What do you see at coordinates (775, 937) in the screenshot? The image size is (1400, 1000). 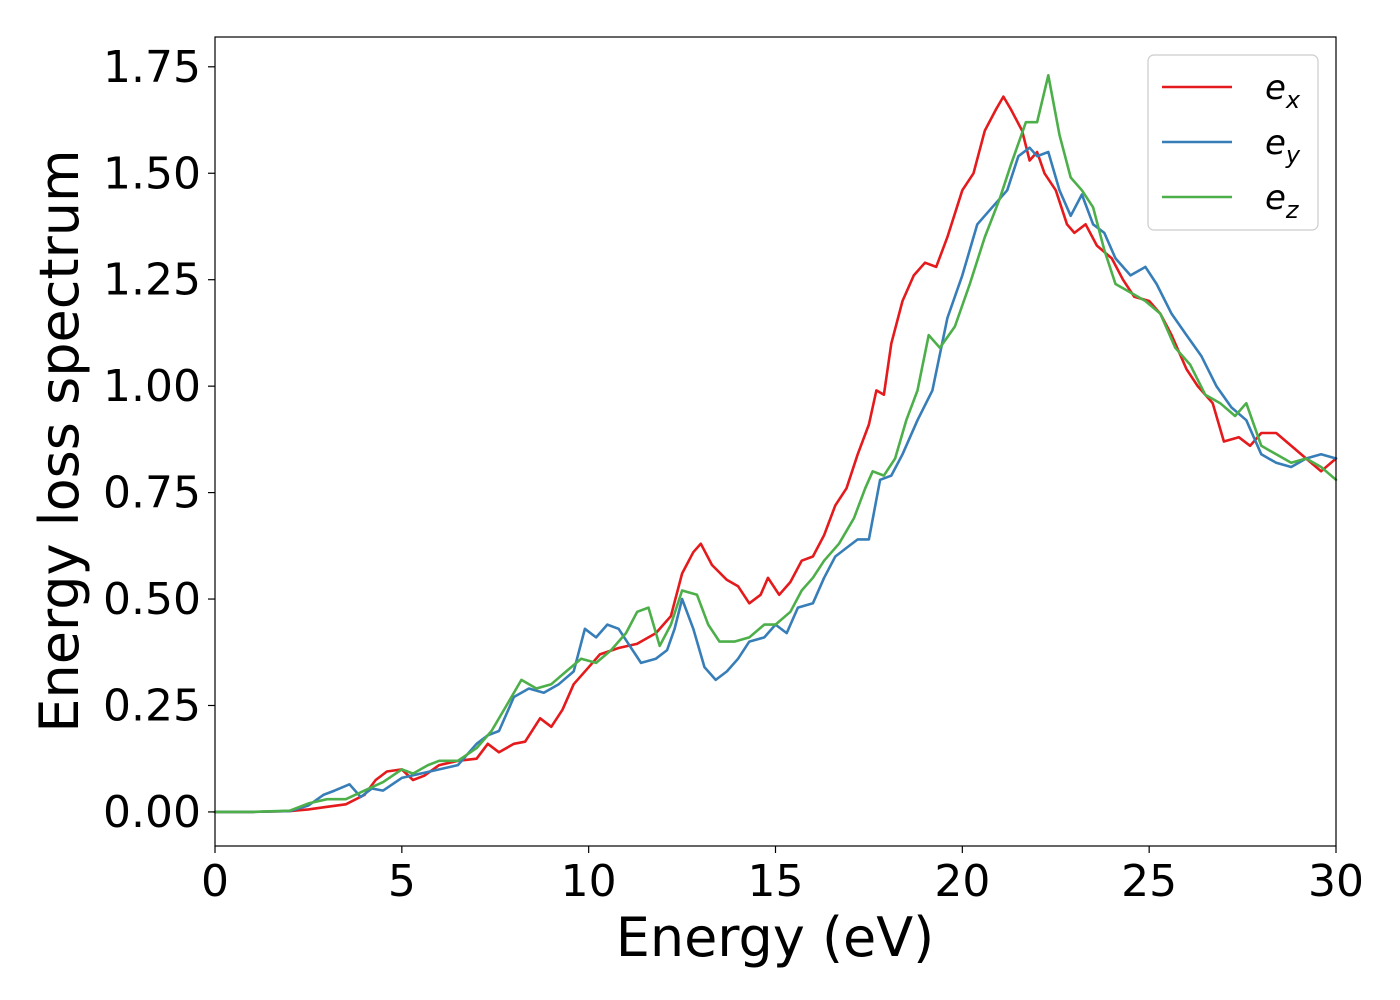 I see `x-axis-label: Energy (eV)` at bounding box center [775, 937].